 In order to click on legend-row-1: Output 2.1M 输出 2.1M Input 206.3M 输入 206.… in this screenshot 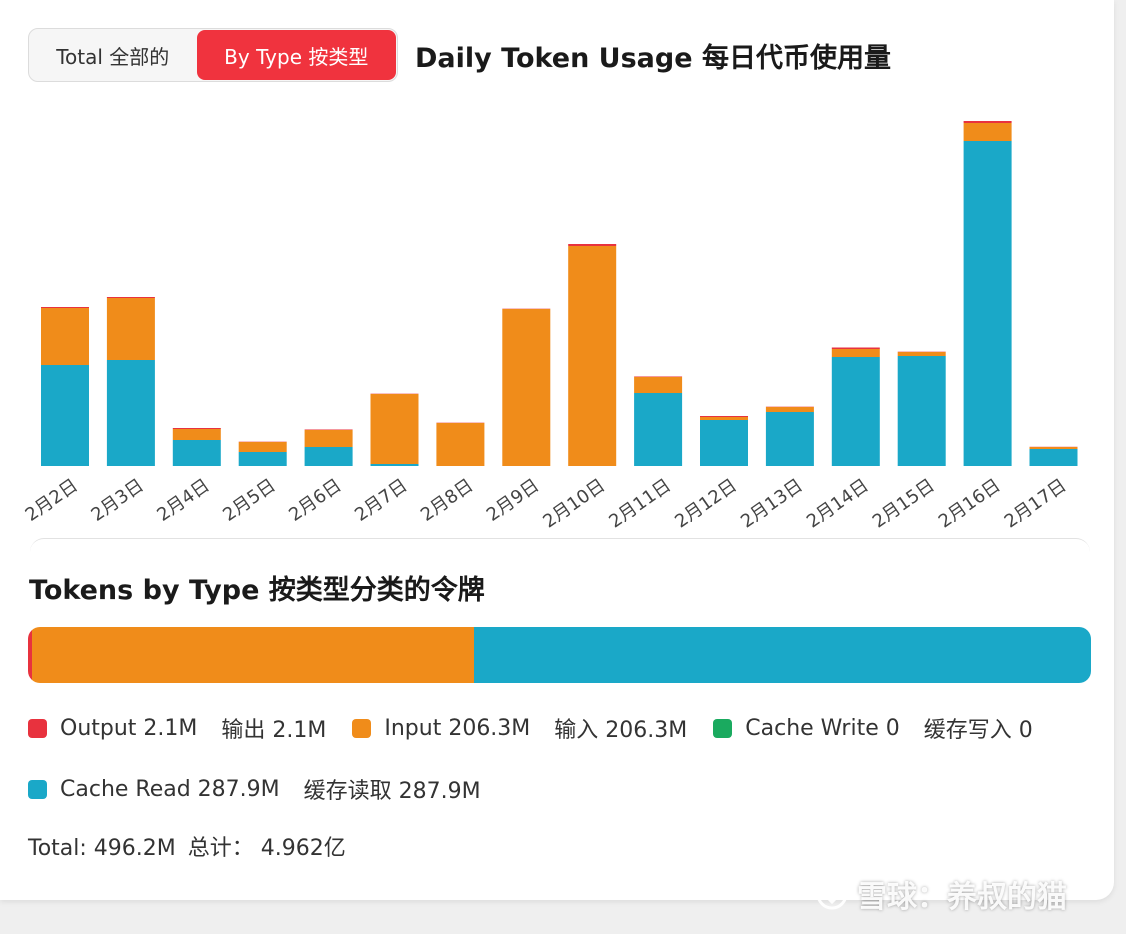, I will do `click(543, 728)`.